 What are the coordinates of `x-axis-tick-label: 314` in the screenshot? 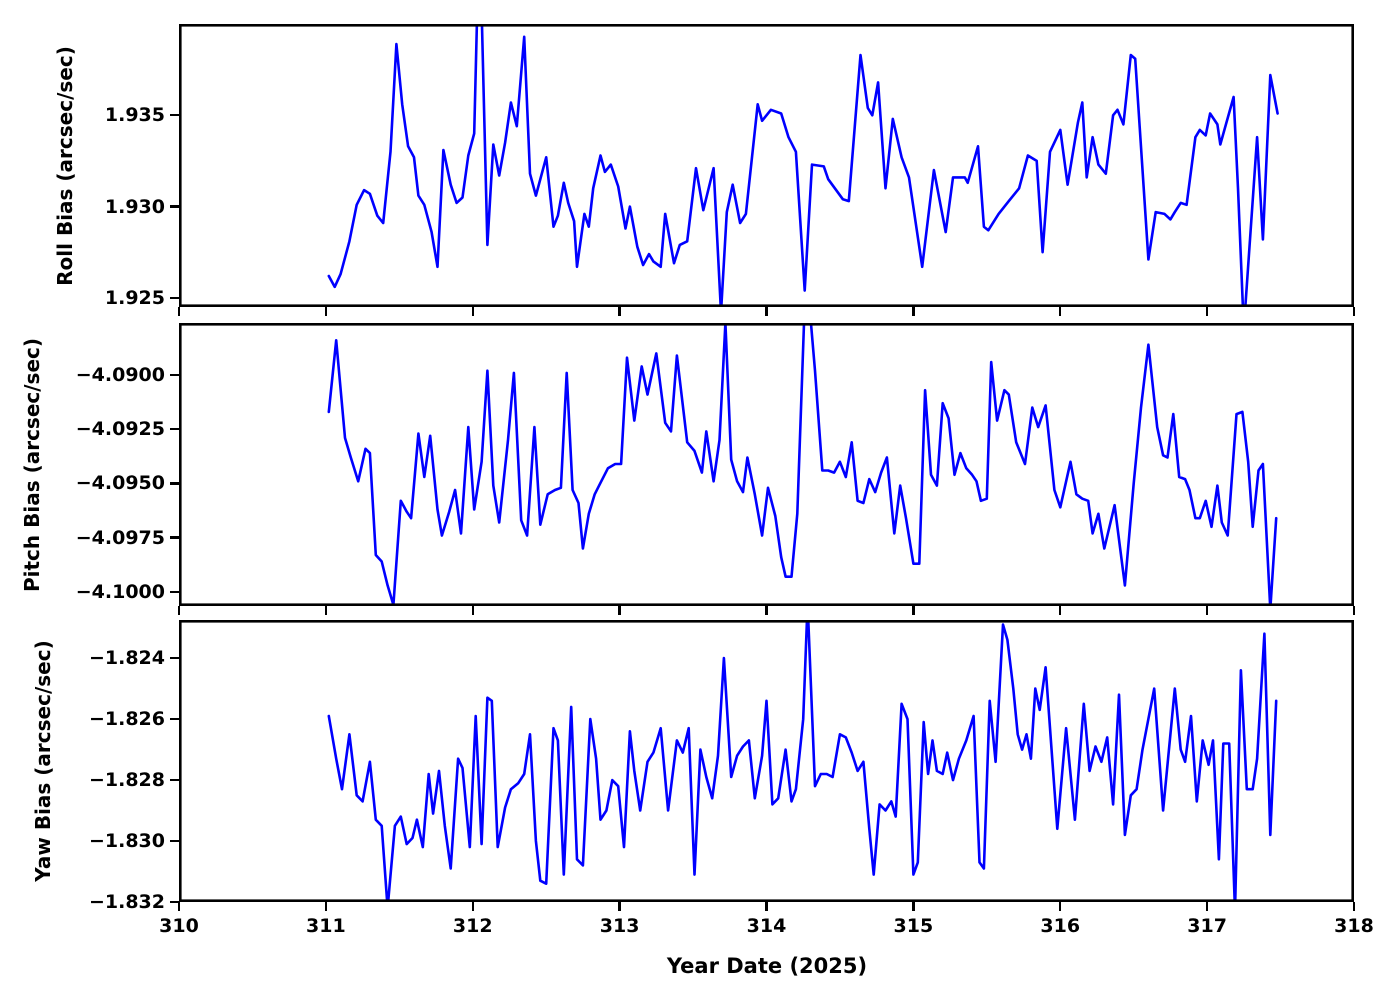 It's located at (766, 926).